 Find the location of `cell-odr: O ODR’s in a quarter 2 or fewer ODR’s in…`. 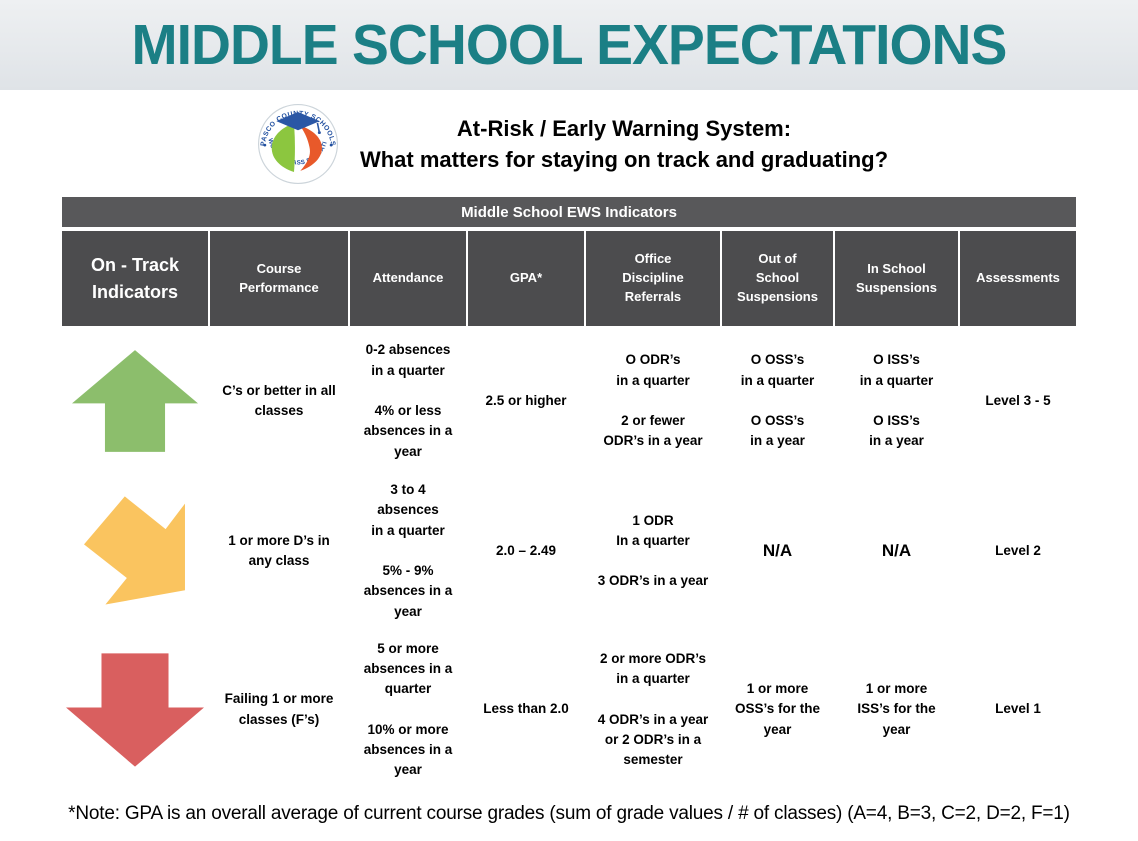

cell-odr: O ODR’s in a quarter 2 or fewer ODR’s in… is located at coordinates (653, 400).